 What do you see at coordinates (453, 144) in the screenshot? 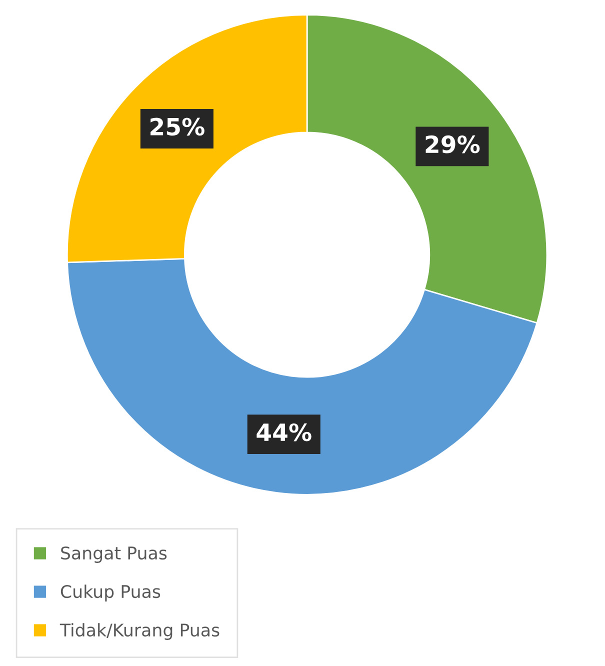
I see `data-label: 29%` at bounding box center [453, 144].